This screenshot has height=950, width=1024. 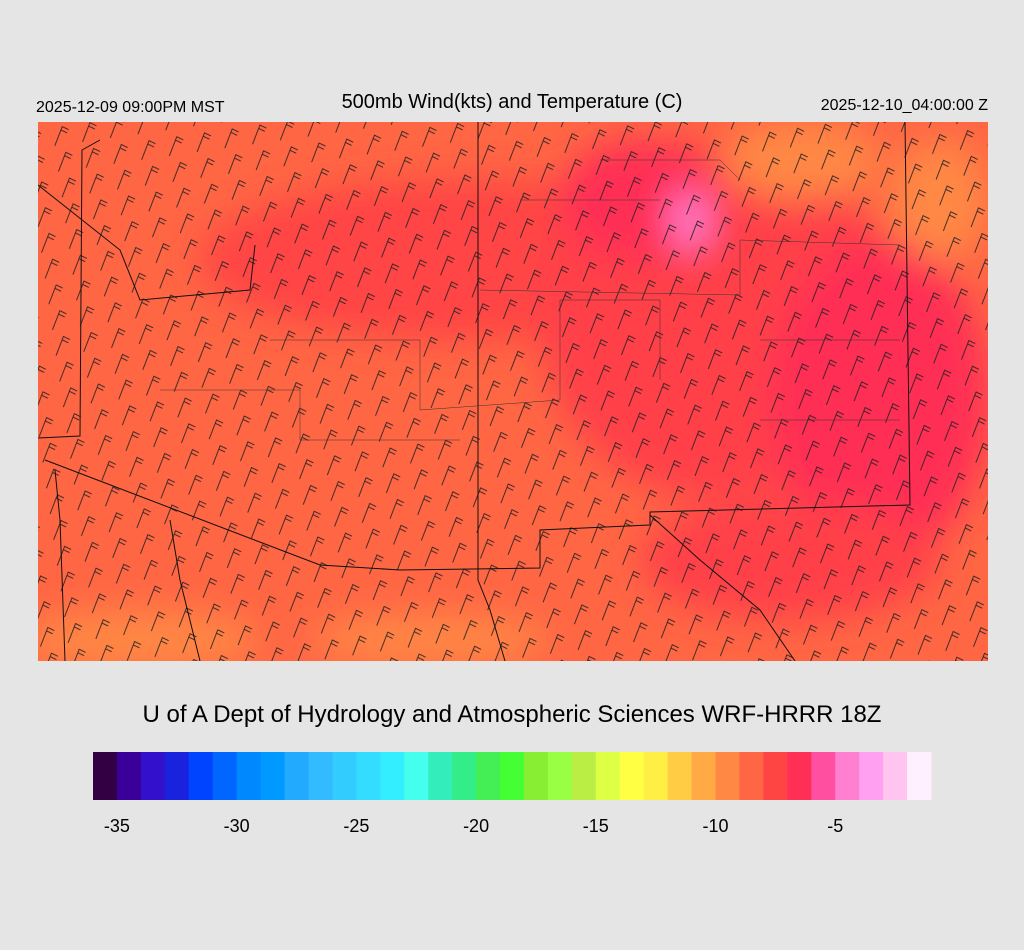 I want to click on colorbar-tick-label: -35, so click(x=117, y=826).